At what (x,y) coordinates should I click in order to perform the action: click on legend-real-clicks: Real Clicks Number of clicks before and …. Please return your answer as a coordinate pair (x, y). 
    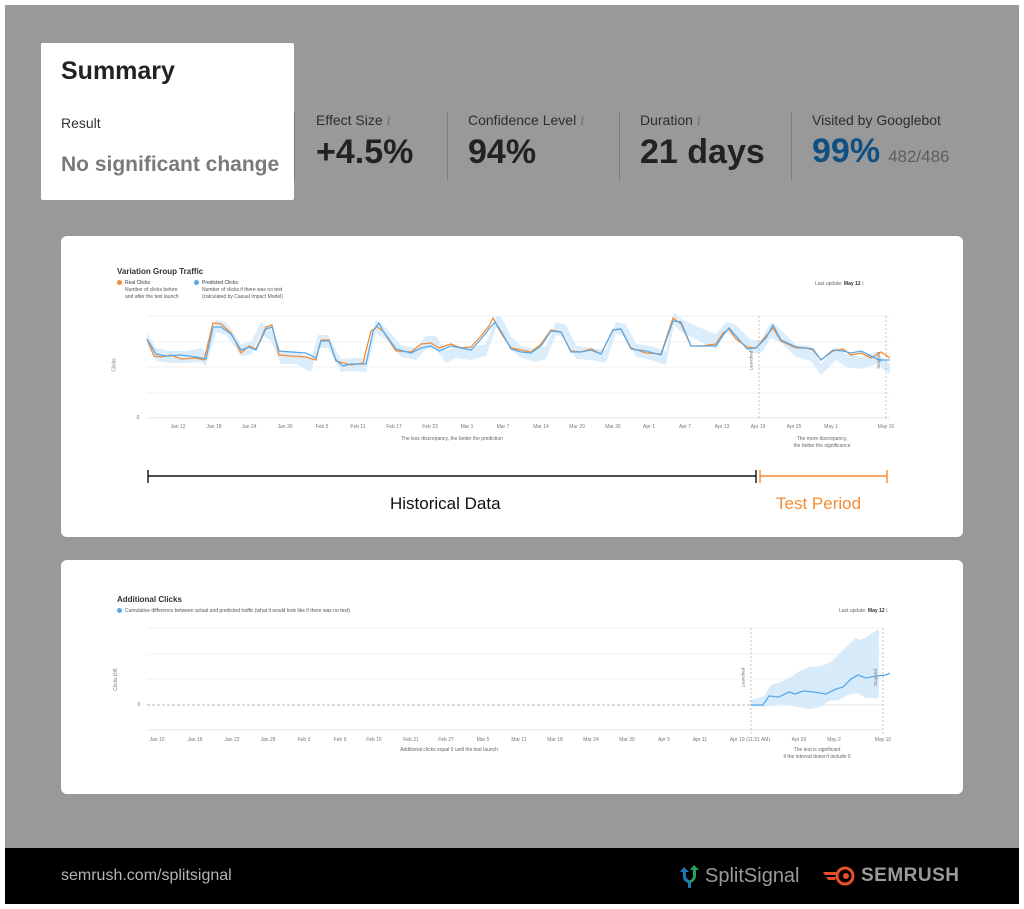
    Looking at the image, I should click on (148, 290).